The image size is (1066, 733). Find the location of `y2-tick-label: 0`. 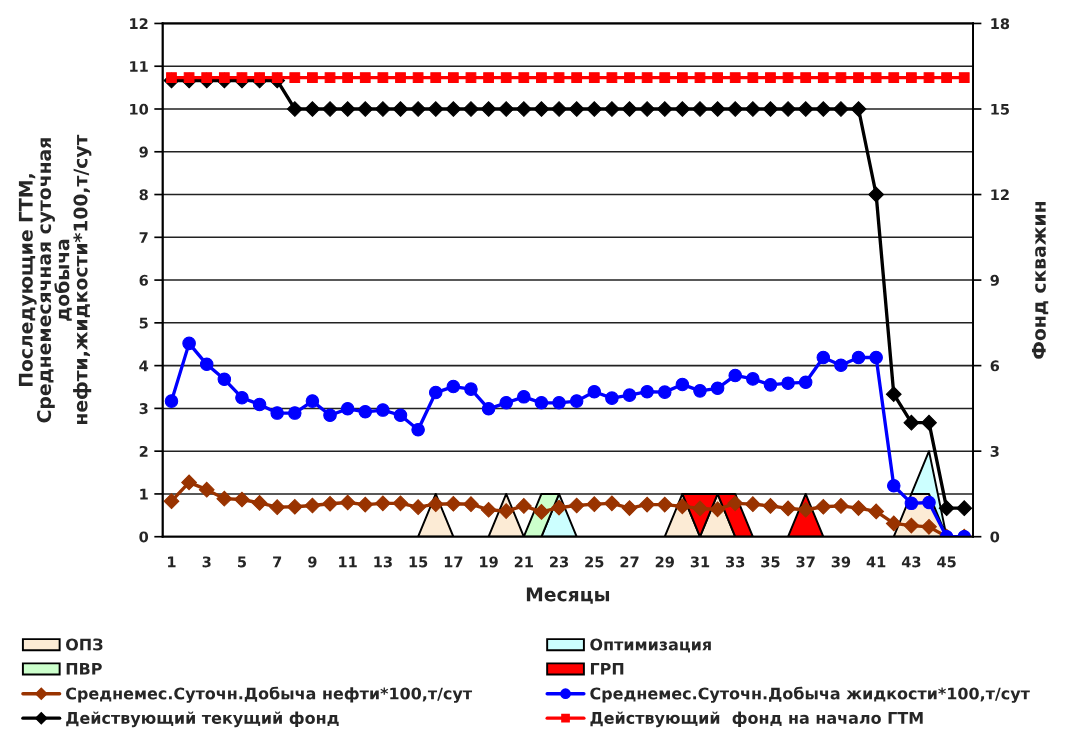

y2-tick-label: 0 is located at coordinates (995, 537).